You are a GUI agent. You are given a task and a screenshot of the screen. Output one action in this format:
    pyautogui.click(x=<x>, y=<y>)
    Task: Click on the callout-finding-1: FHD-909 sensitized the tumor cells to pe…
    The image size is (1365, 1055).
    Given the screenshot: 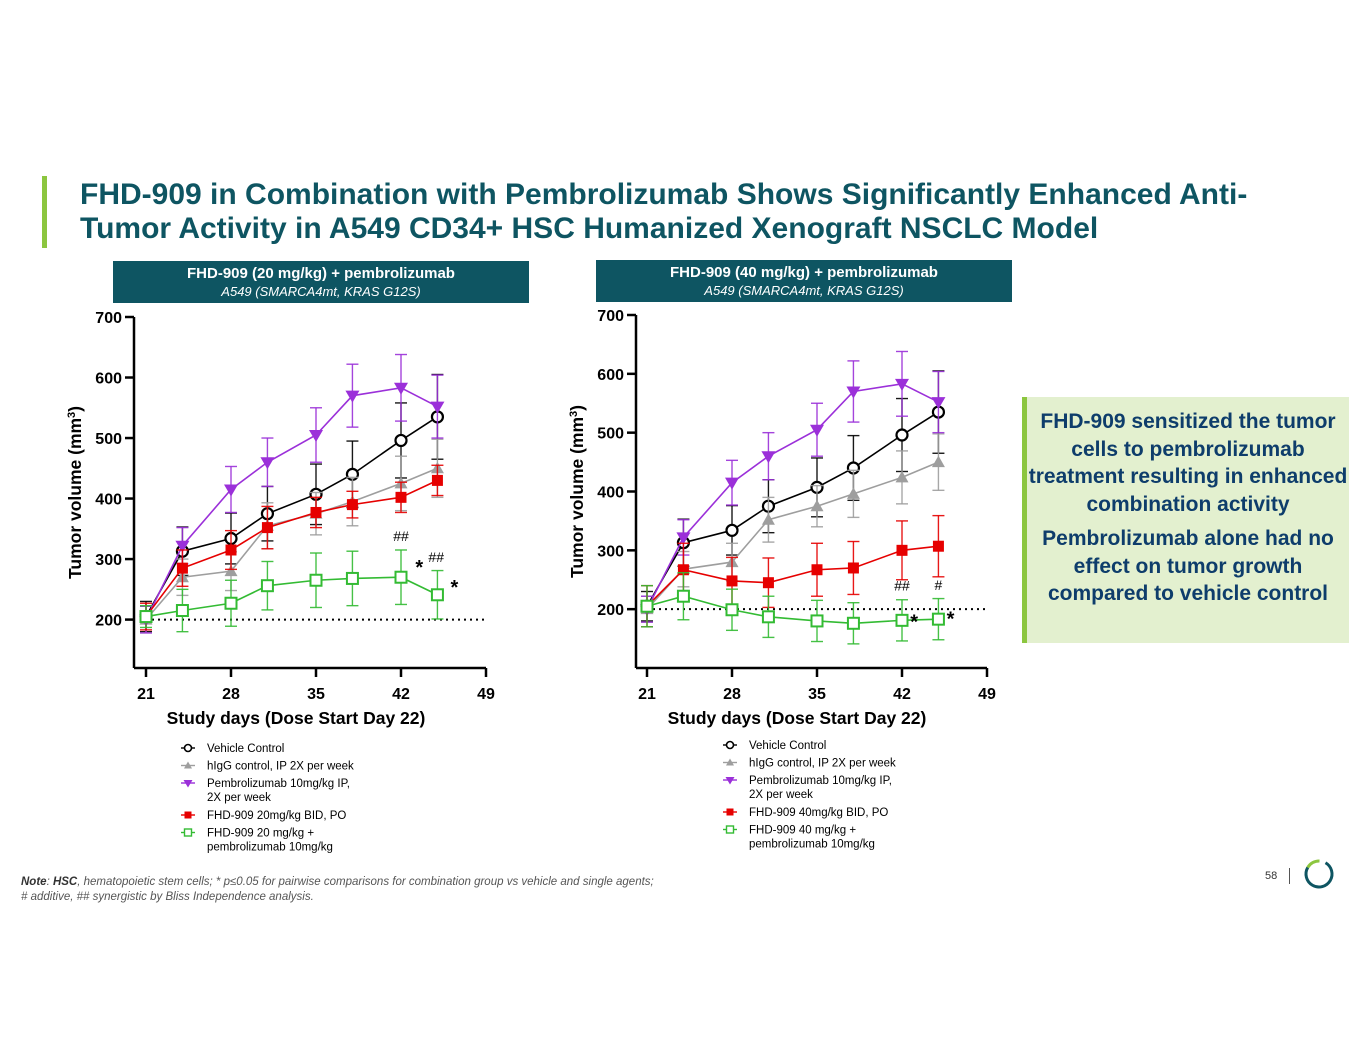 What is the action you would take?
    pyautogui.click(x=1188, y=463)
    